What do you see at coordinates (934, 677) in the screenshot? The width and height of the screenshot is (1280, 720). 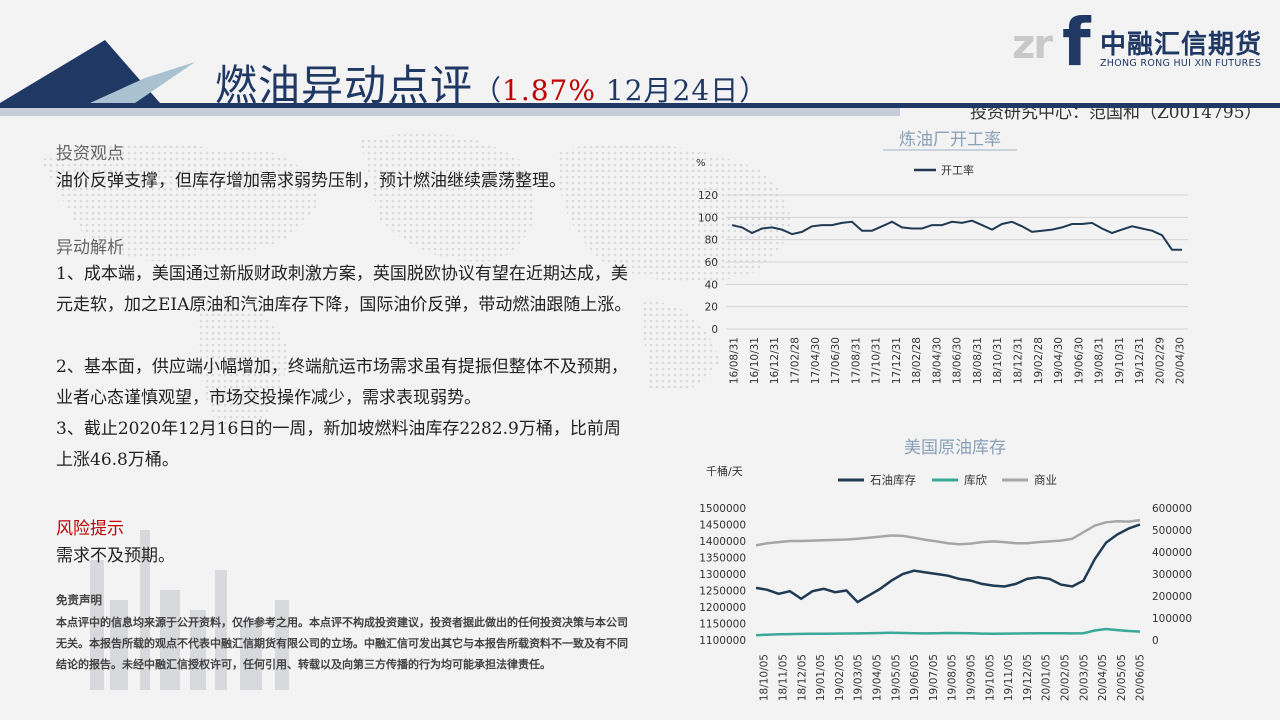 I see `x-tick-label: 19/07/05` at bounding box center [934, 677].